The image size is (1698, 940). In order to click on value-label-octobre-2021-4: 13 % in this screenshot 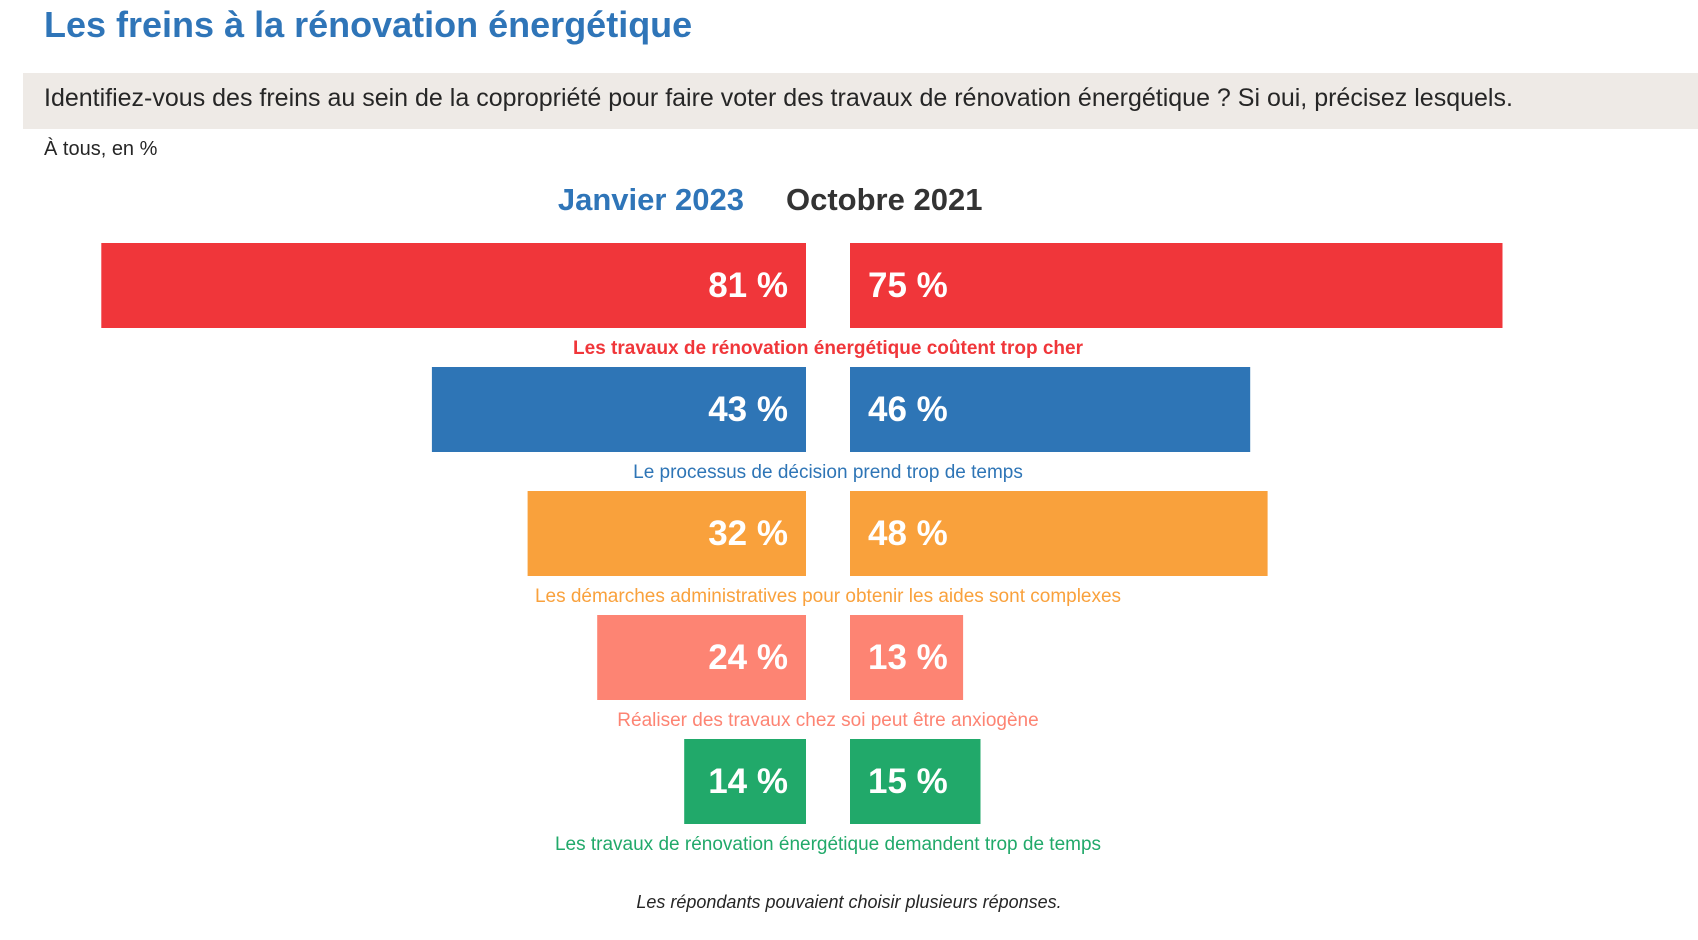, I will do `click(908, 657)`.